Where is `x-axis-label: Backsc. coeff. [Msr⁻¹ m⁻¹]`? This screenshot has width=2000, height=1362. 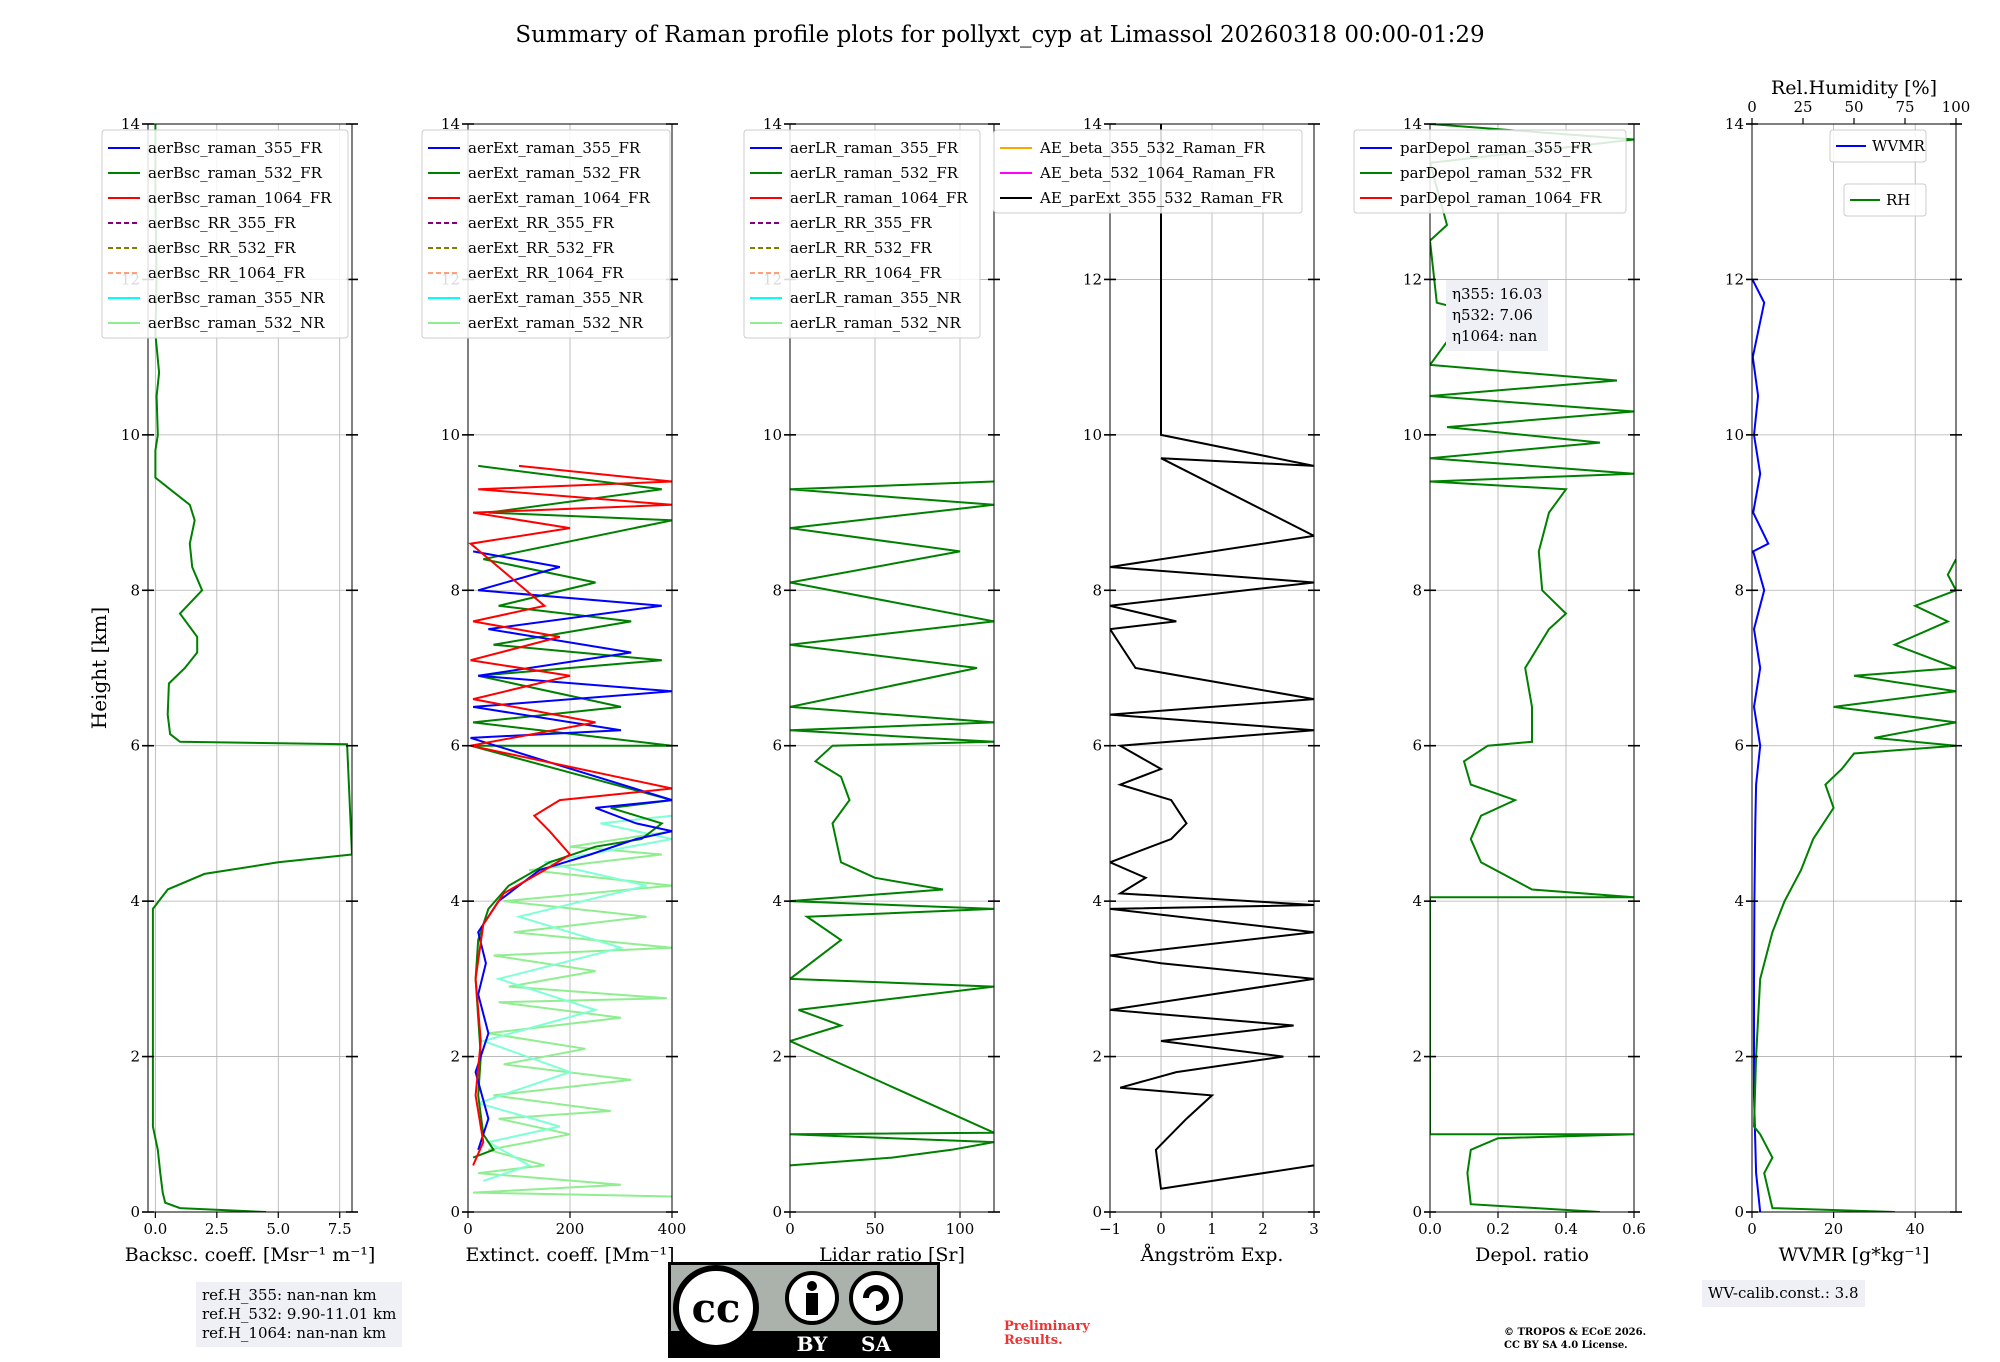
x-axis-label: Backsc. coeff. [Msr⁻¹ m⁻¹] is located at coordinates (250, 1255).